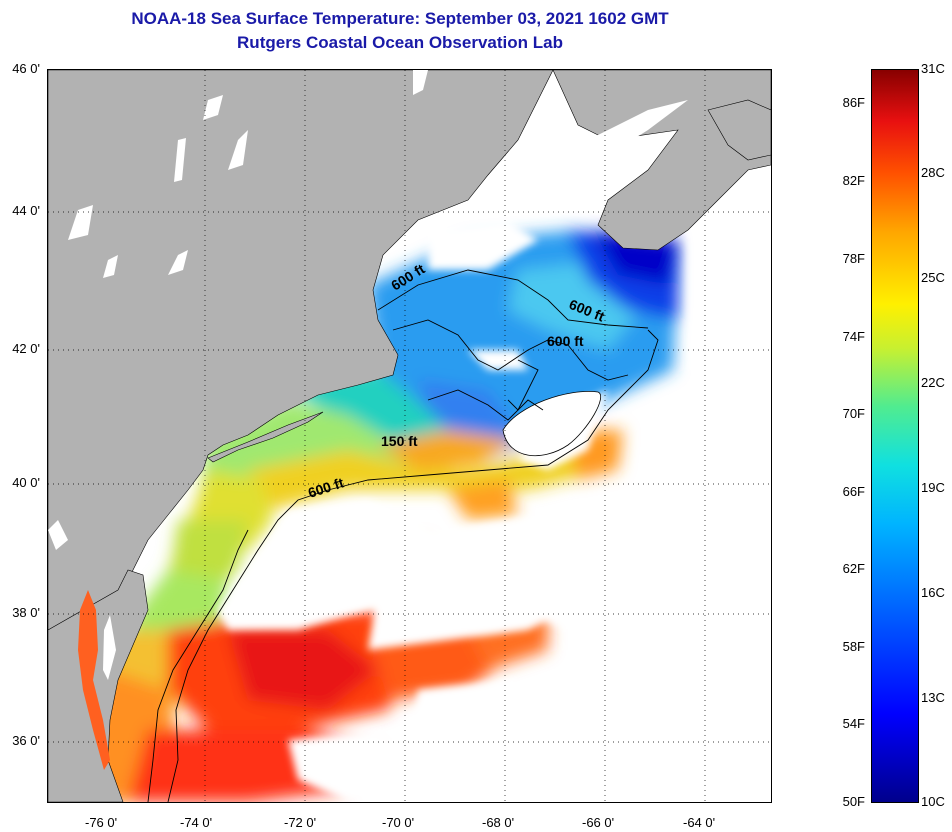  Describe the element at coordinates (565, 341) in the screenshot. I see `isobath-label-3: 600 ft` at that location.